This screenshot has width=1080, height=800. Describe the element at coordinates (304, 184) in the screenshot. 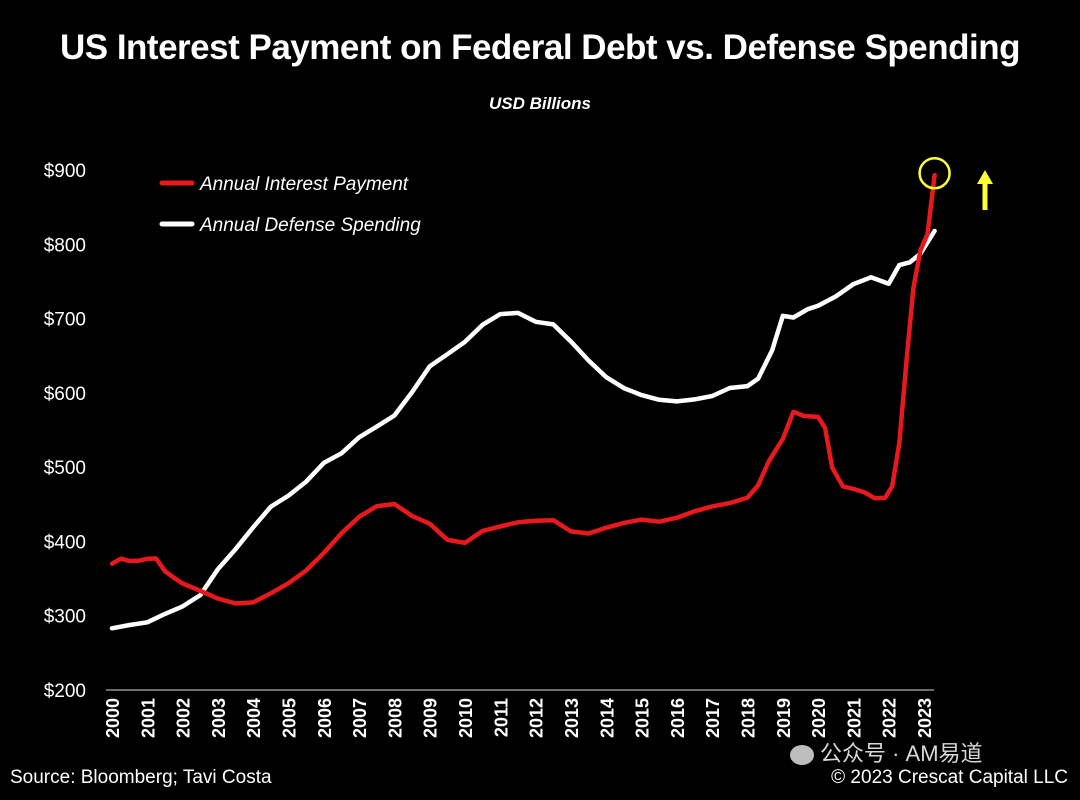

I see `legend-label: Annual Interest Payment` at that location.